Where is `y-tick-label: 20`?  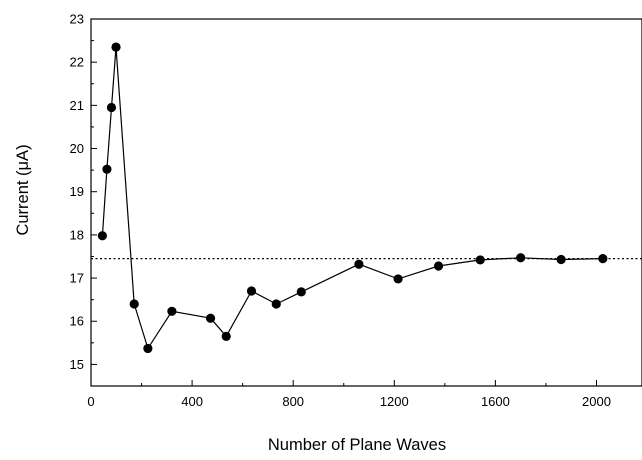 y-tick-label: 20 is located at coordinates (77, 148).